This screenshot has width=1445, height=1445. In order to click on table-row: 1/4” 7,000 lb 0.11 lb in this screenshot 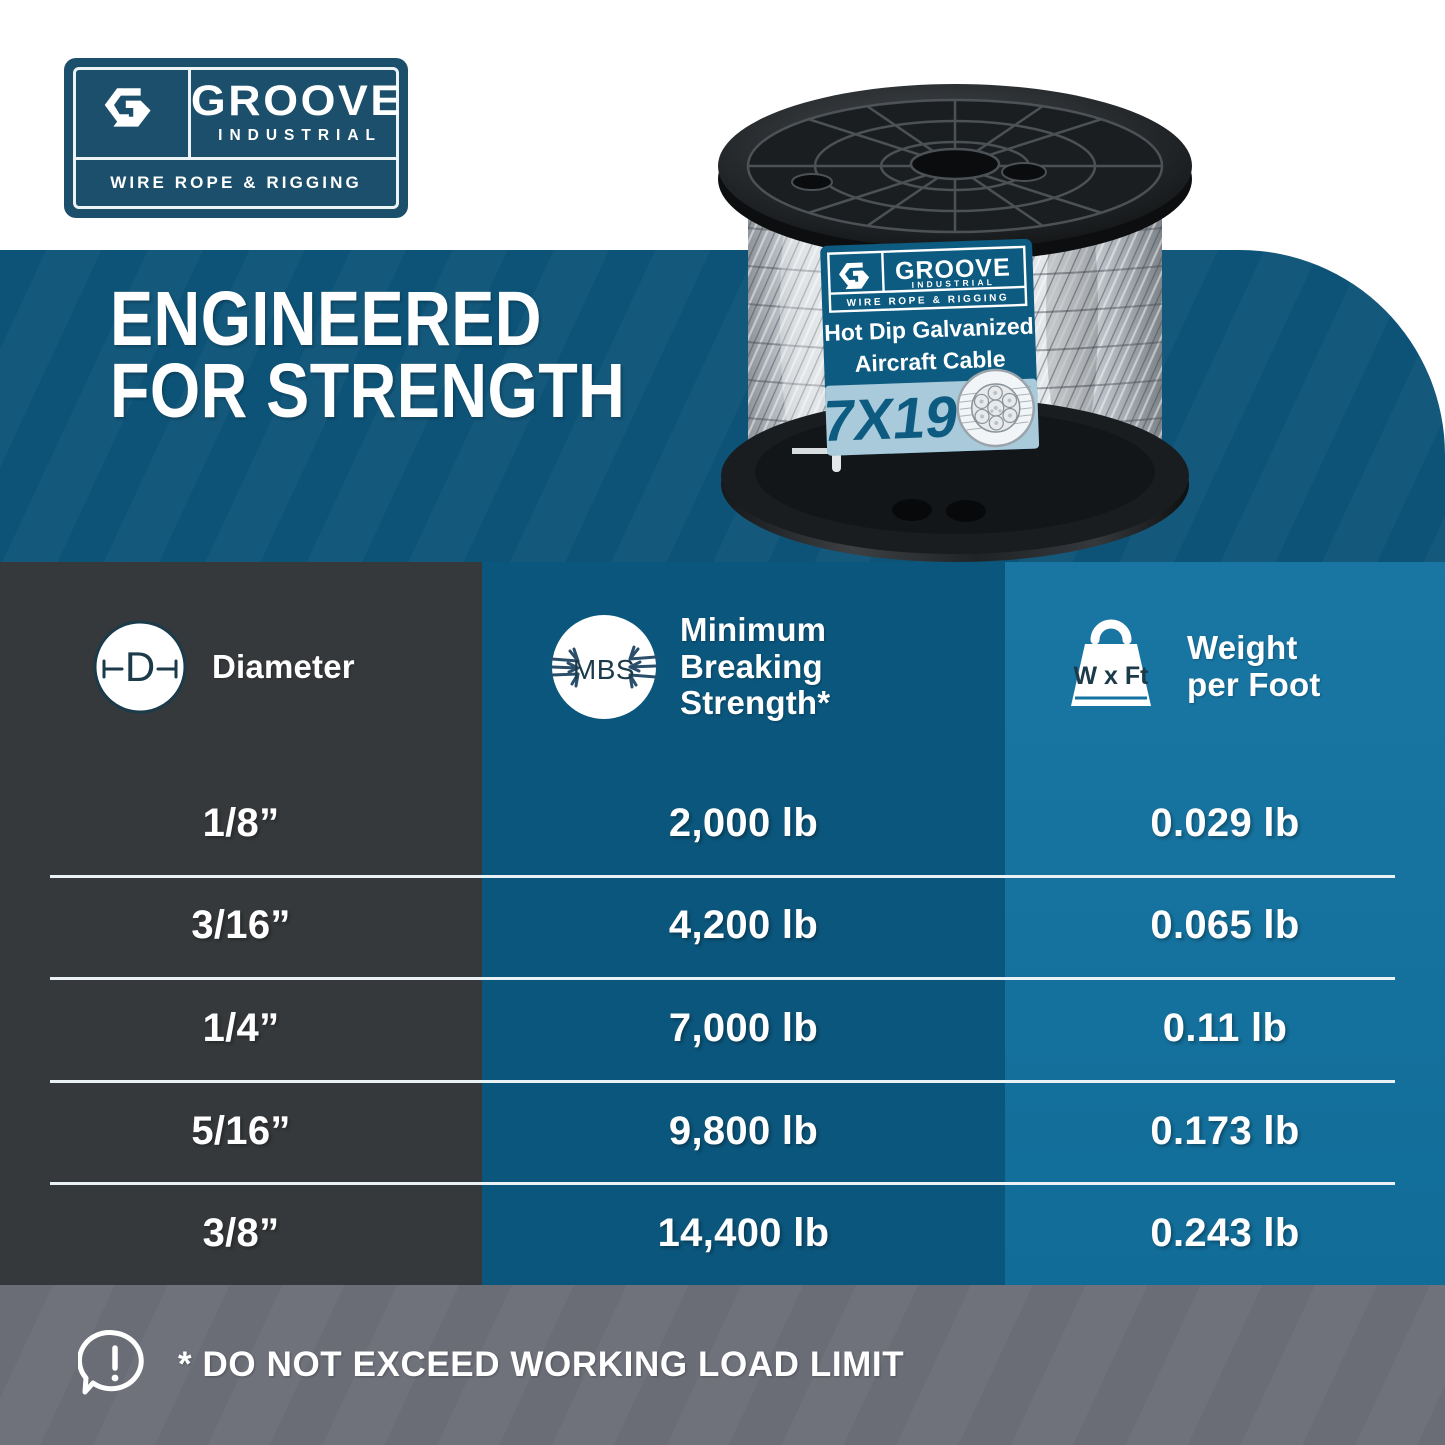, I will do `click(722, 1028)`.